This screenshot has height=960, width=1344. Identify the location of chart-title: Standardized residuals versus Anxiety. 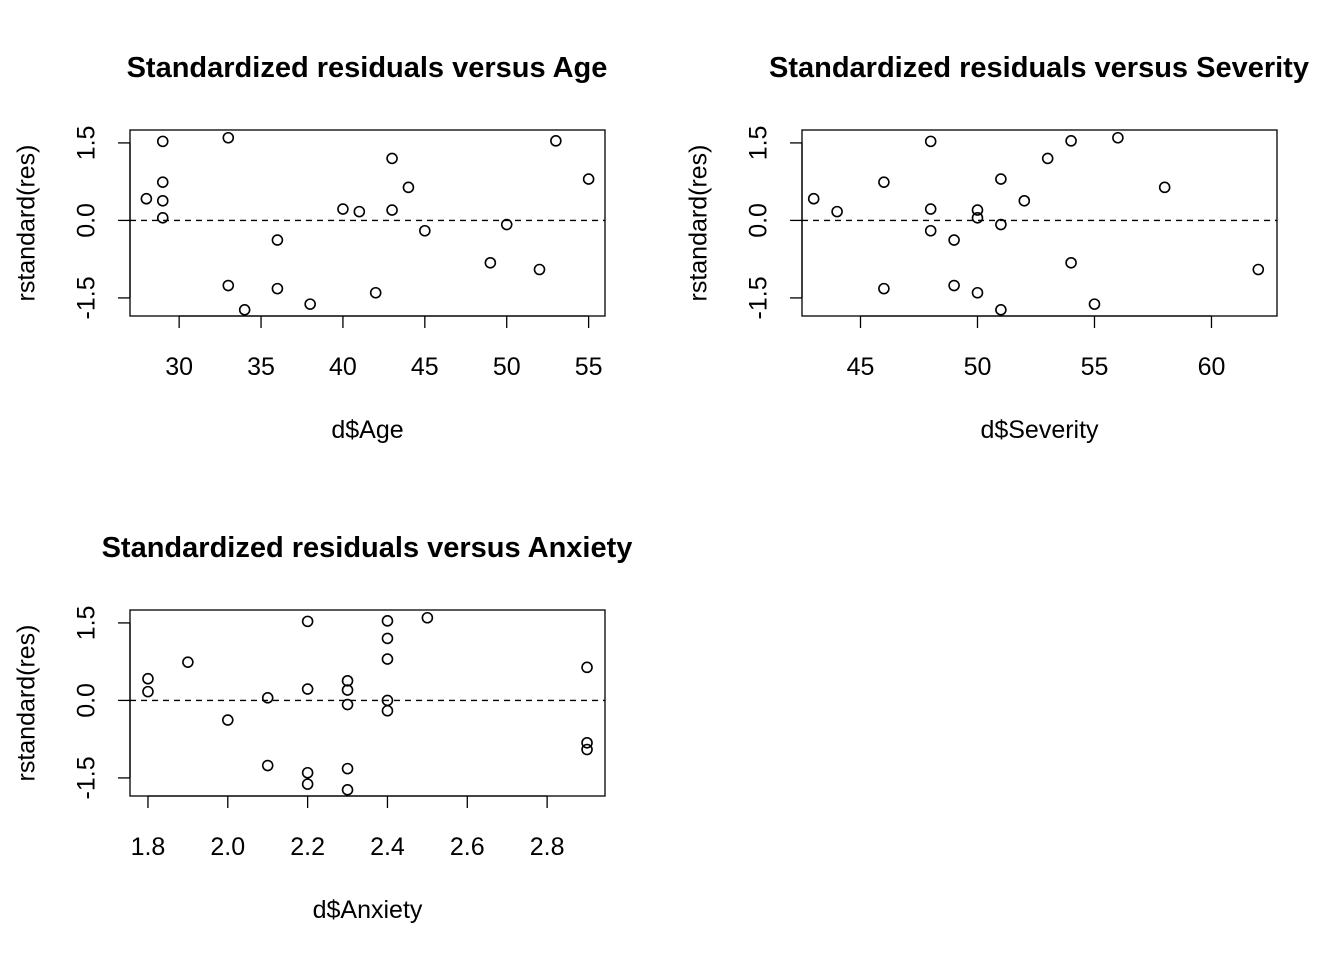
(367, 548).